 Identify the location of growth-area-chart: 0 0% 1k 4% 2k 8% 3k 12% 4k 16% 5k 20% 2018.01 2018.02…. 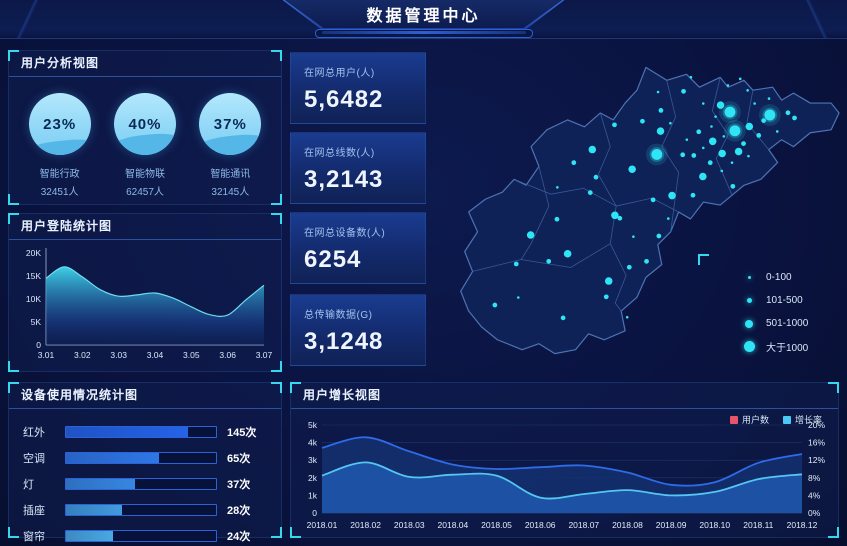
(564, 475).